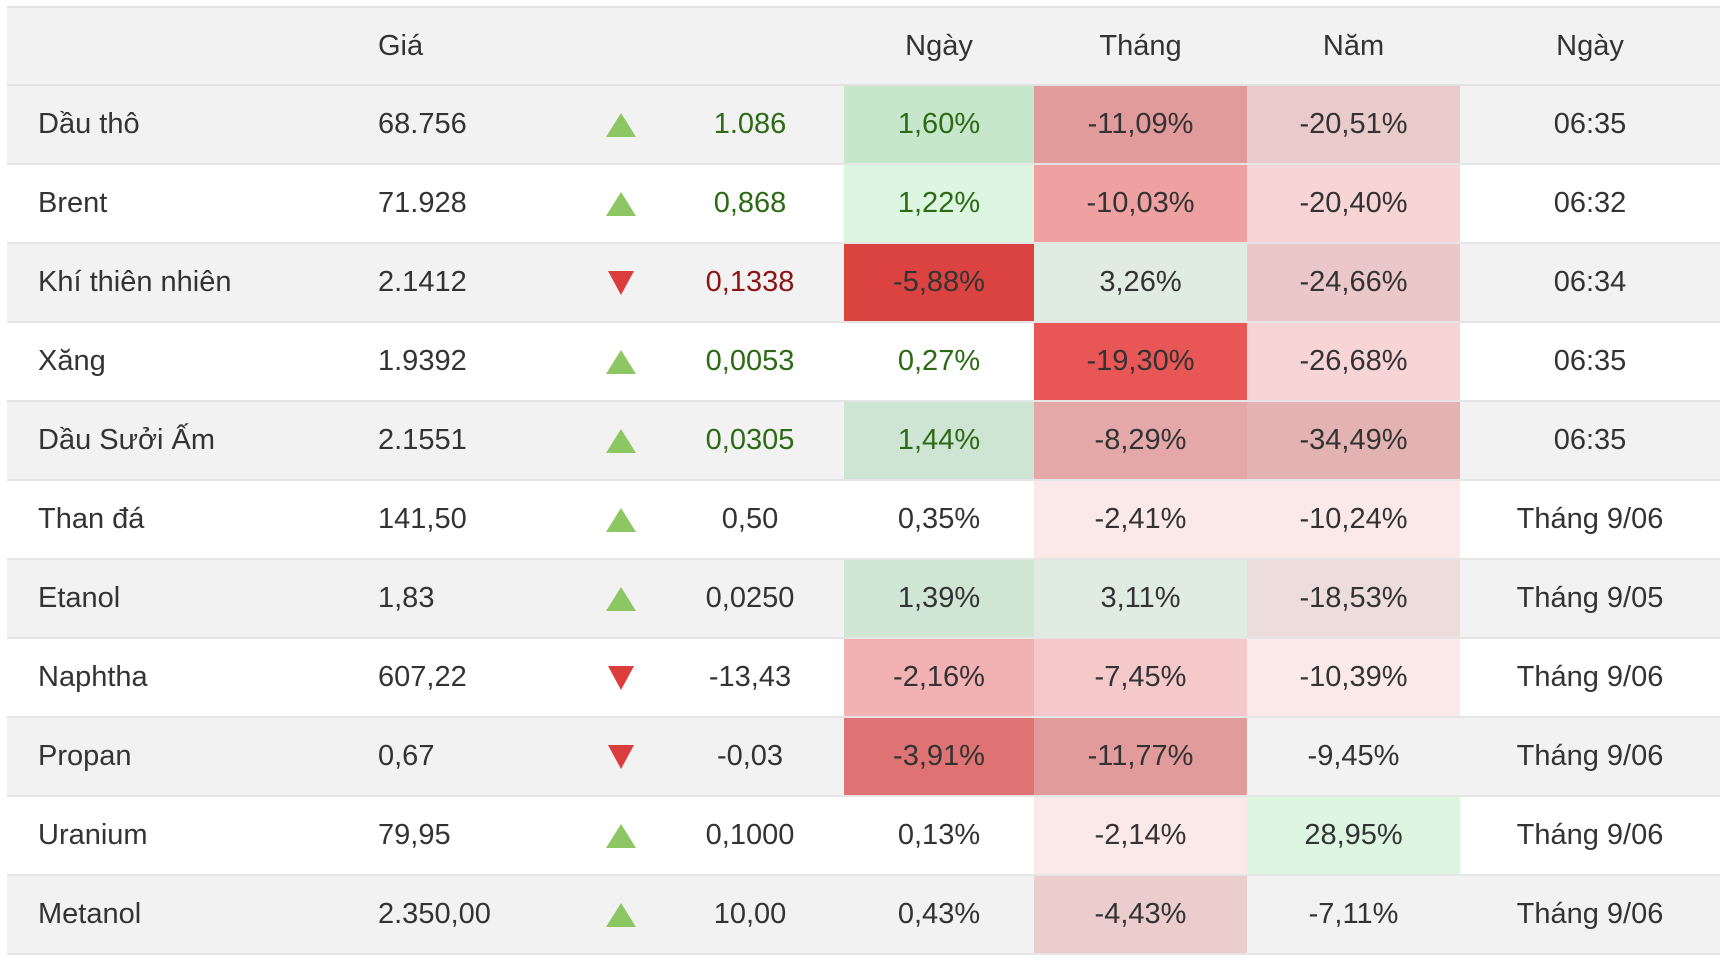 The image size is (1726, 964). What do you see at coordinates (1353, 914) in the screenshot?
I see `year-change-cell: -7,11%` at bounding box center [1353, 914].